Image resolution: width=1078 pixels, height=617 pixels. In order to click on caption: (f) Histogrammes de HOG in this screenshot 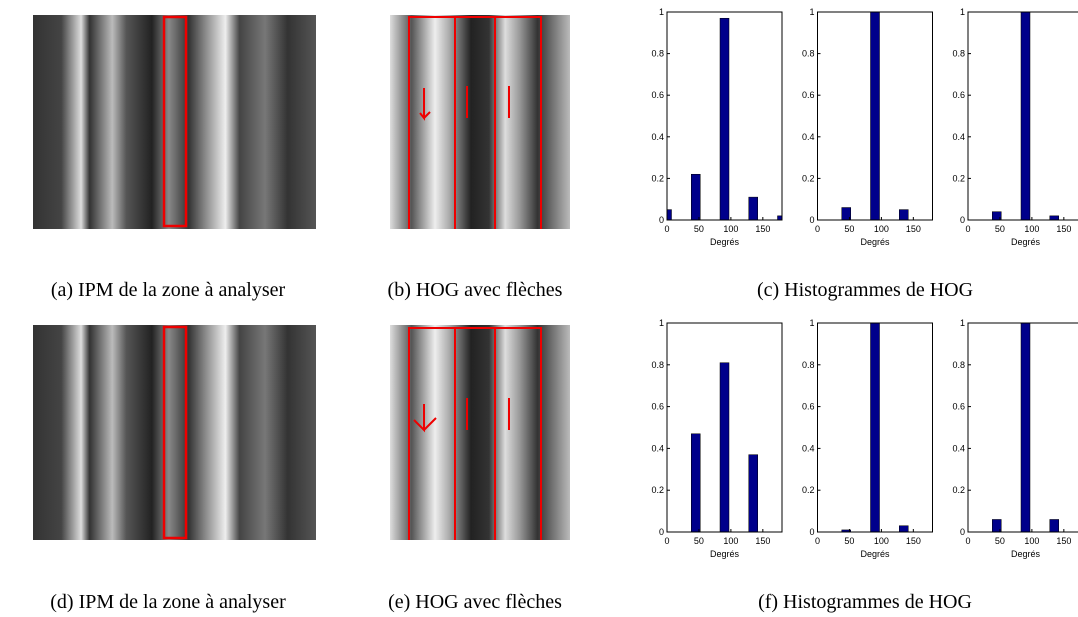, I will do `click(865, 602)`.